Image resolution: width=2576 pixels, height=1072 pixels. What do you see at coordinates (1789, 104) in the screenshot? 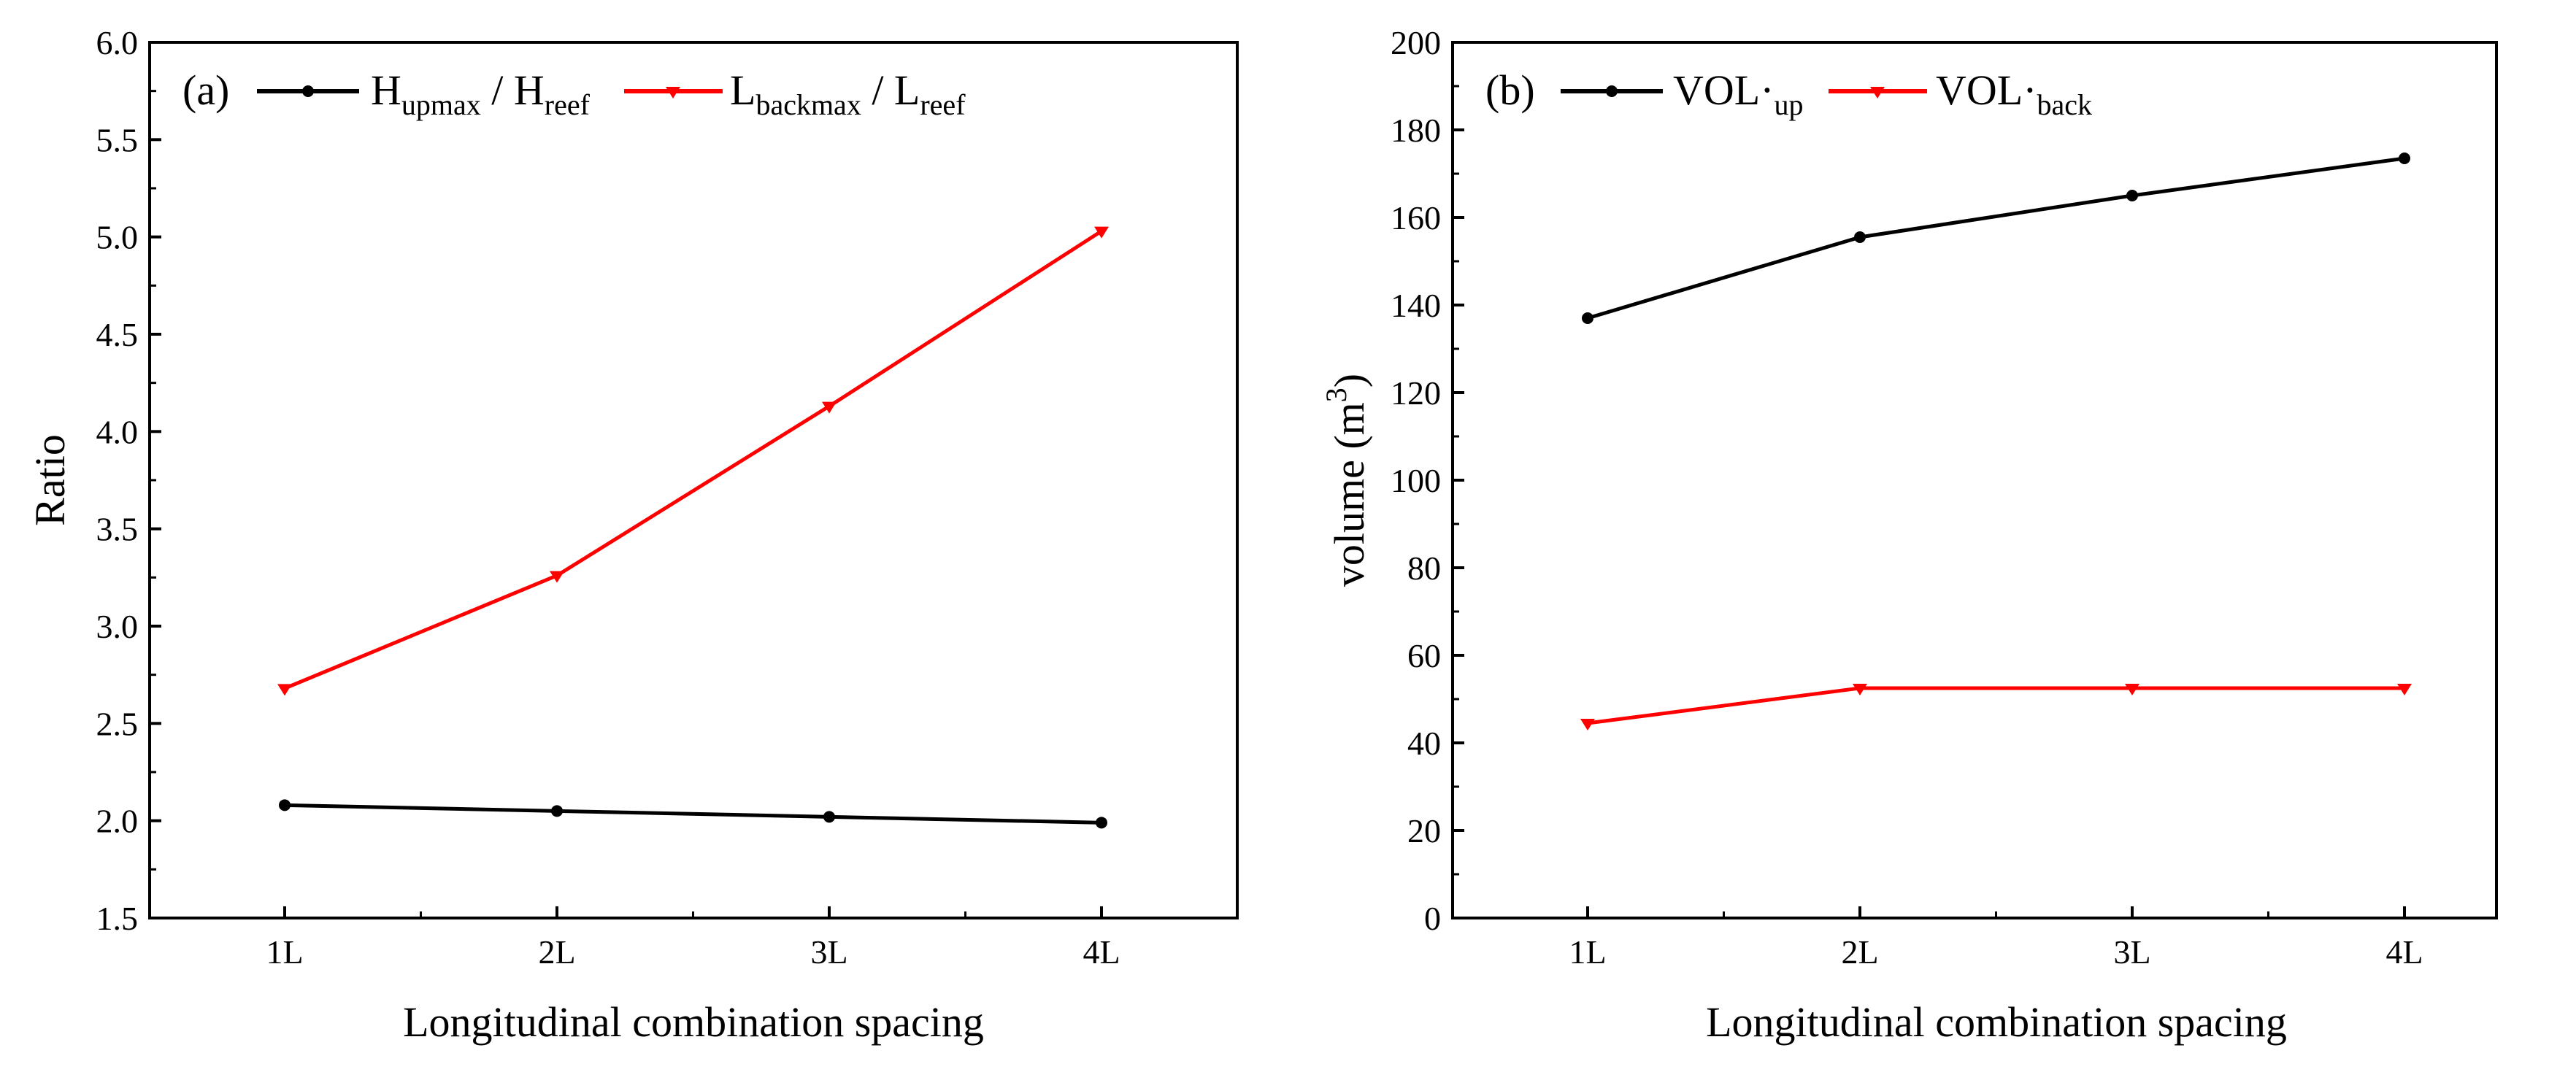
I see `legend-label-sub: up` at bounding box center [1789, 104].